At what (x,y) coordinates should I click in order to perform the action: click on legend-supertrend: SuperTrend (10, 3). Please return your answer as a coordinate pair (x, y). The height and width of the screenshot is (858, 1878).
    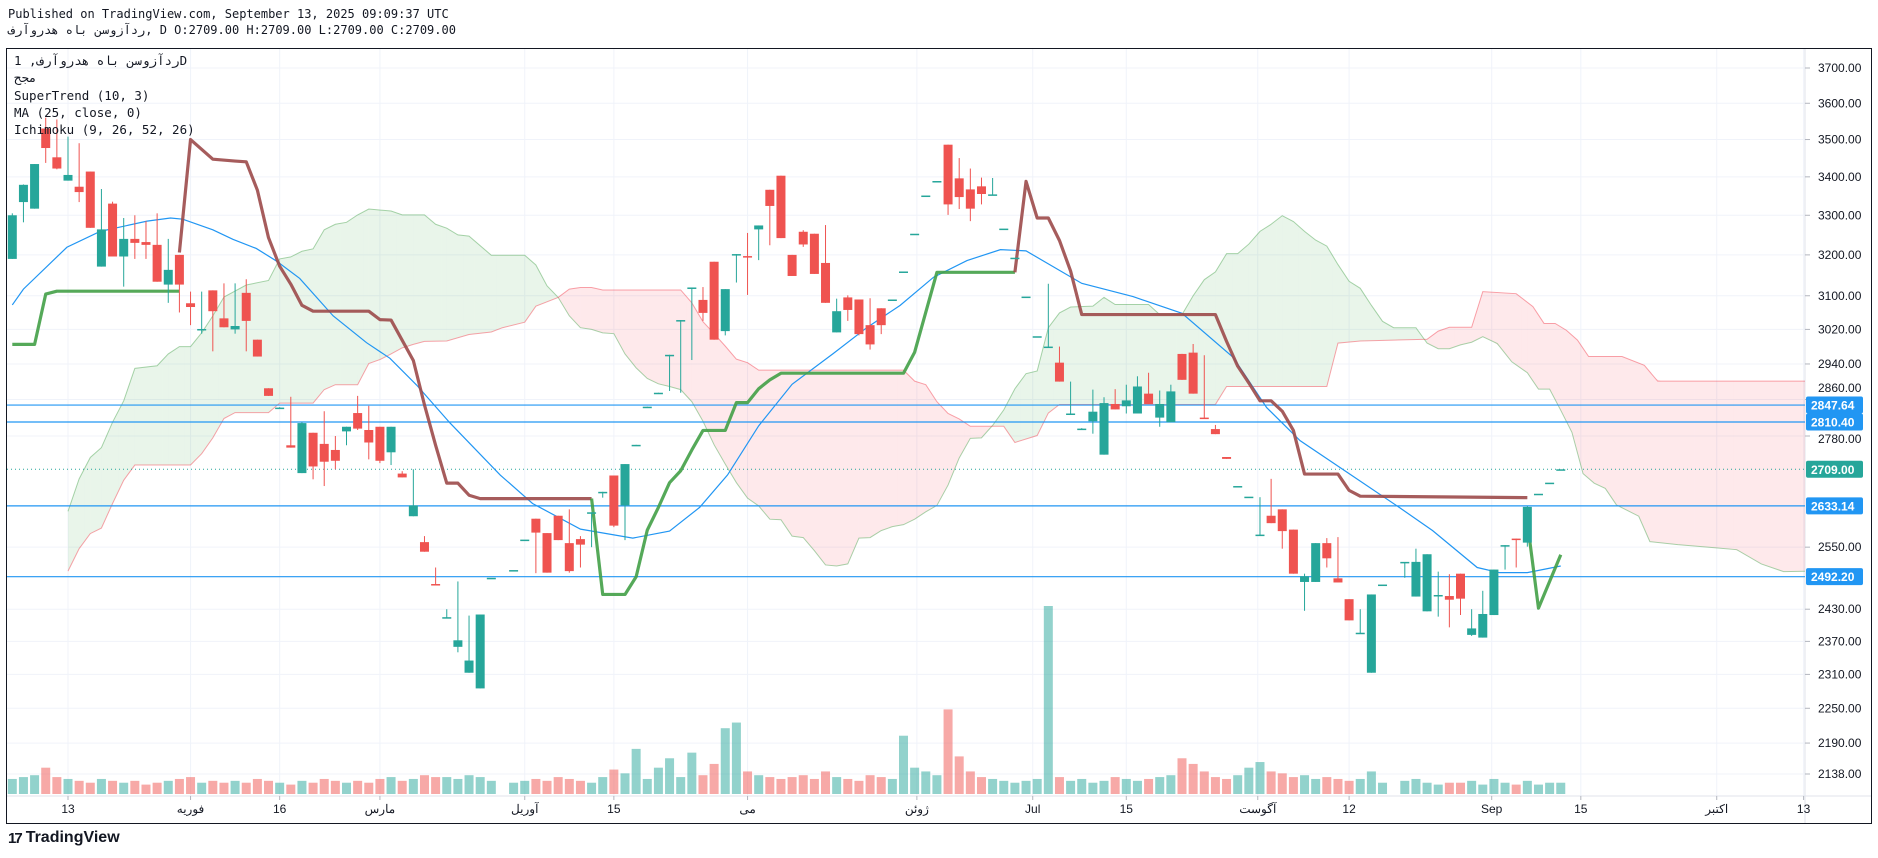
    Looking at the image, I should click on (82, 95).